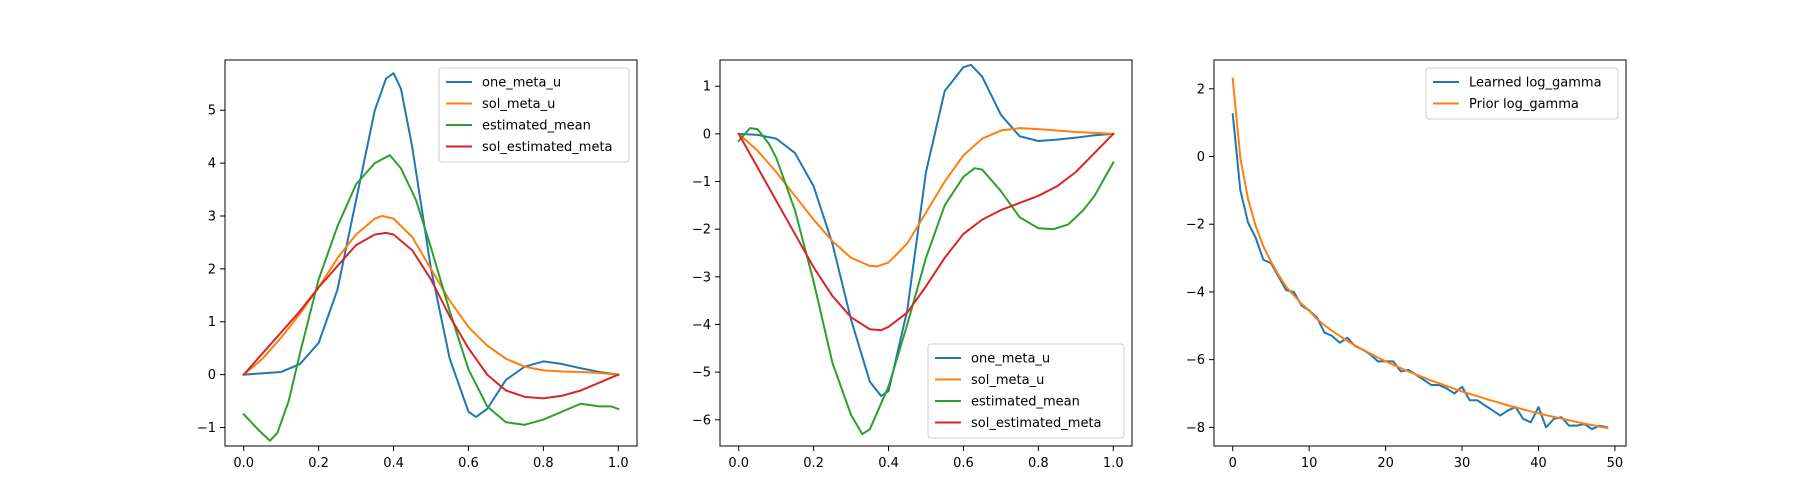 The width and height of the screenshot is (1800, 504). I want to click on x-tick-label: 0, so click(1233, 463).